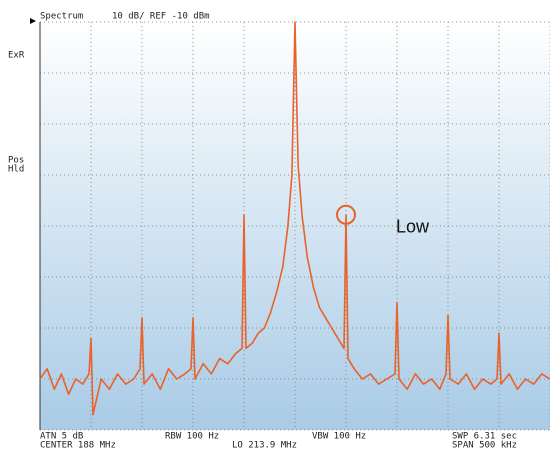 This screenshot has width=550, height=454. I want to click on status-text: ATN 5 dB, so click(61, 437).